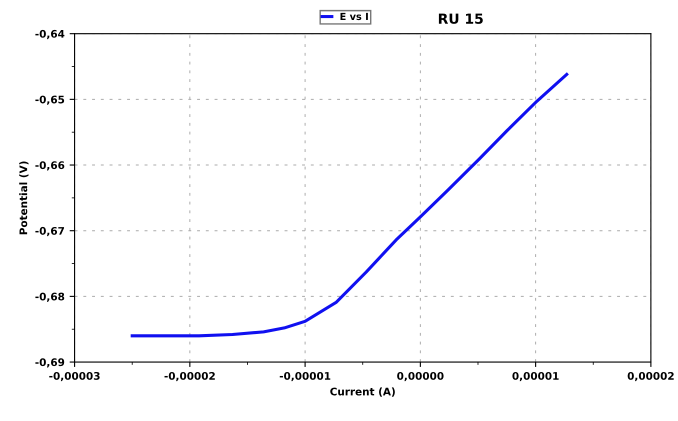 The height and width of the screenshot is (421, 678). I want to click on y-tick-label: -0,67, so click(49, 231).